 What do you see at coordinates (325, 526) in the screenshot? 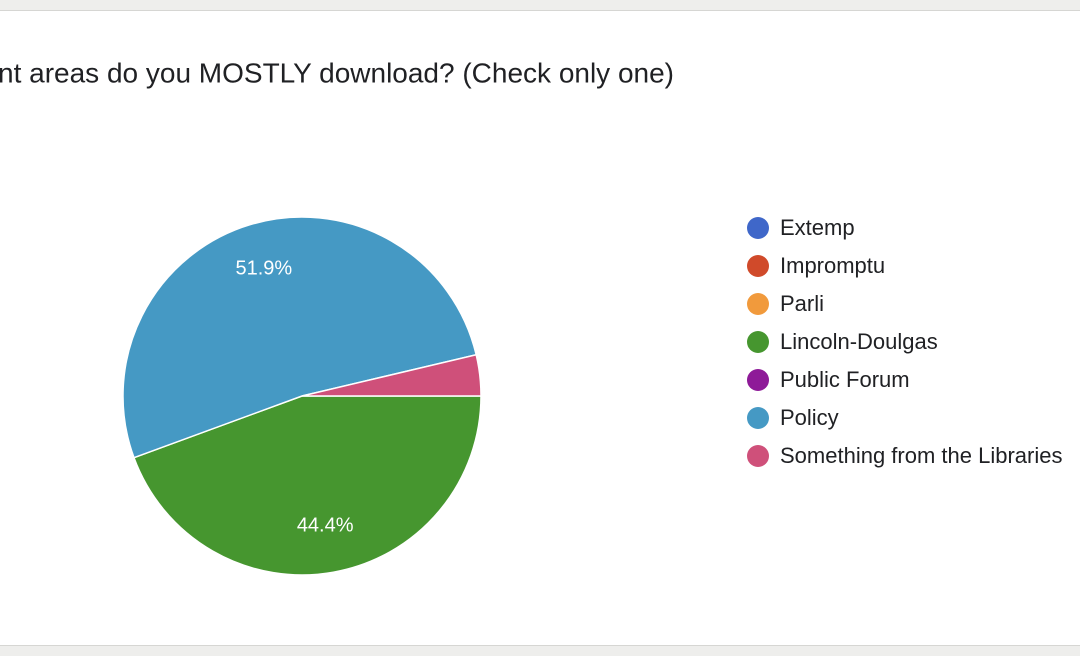
I see `slice-label: 44.4%` at bounding box center [325, 526].